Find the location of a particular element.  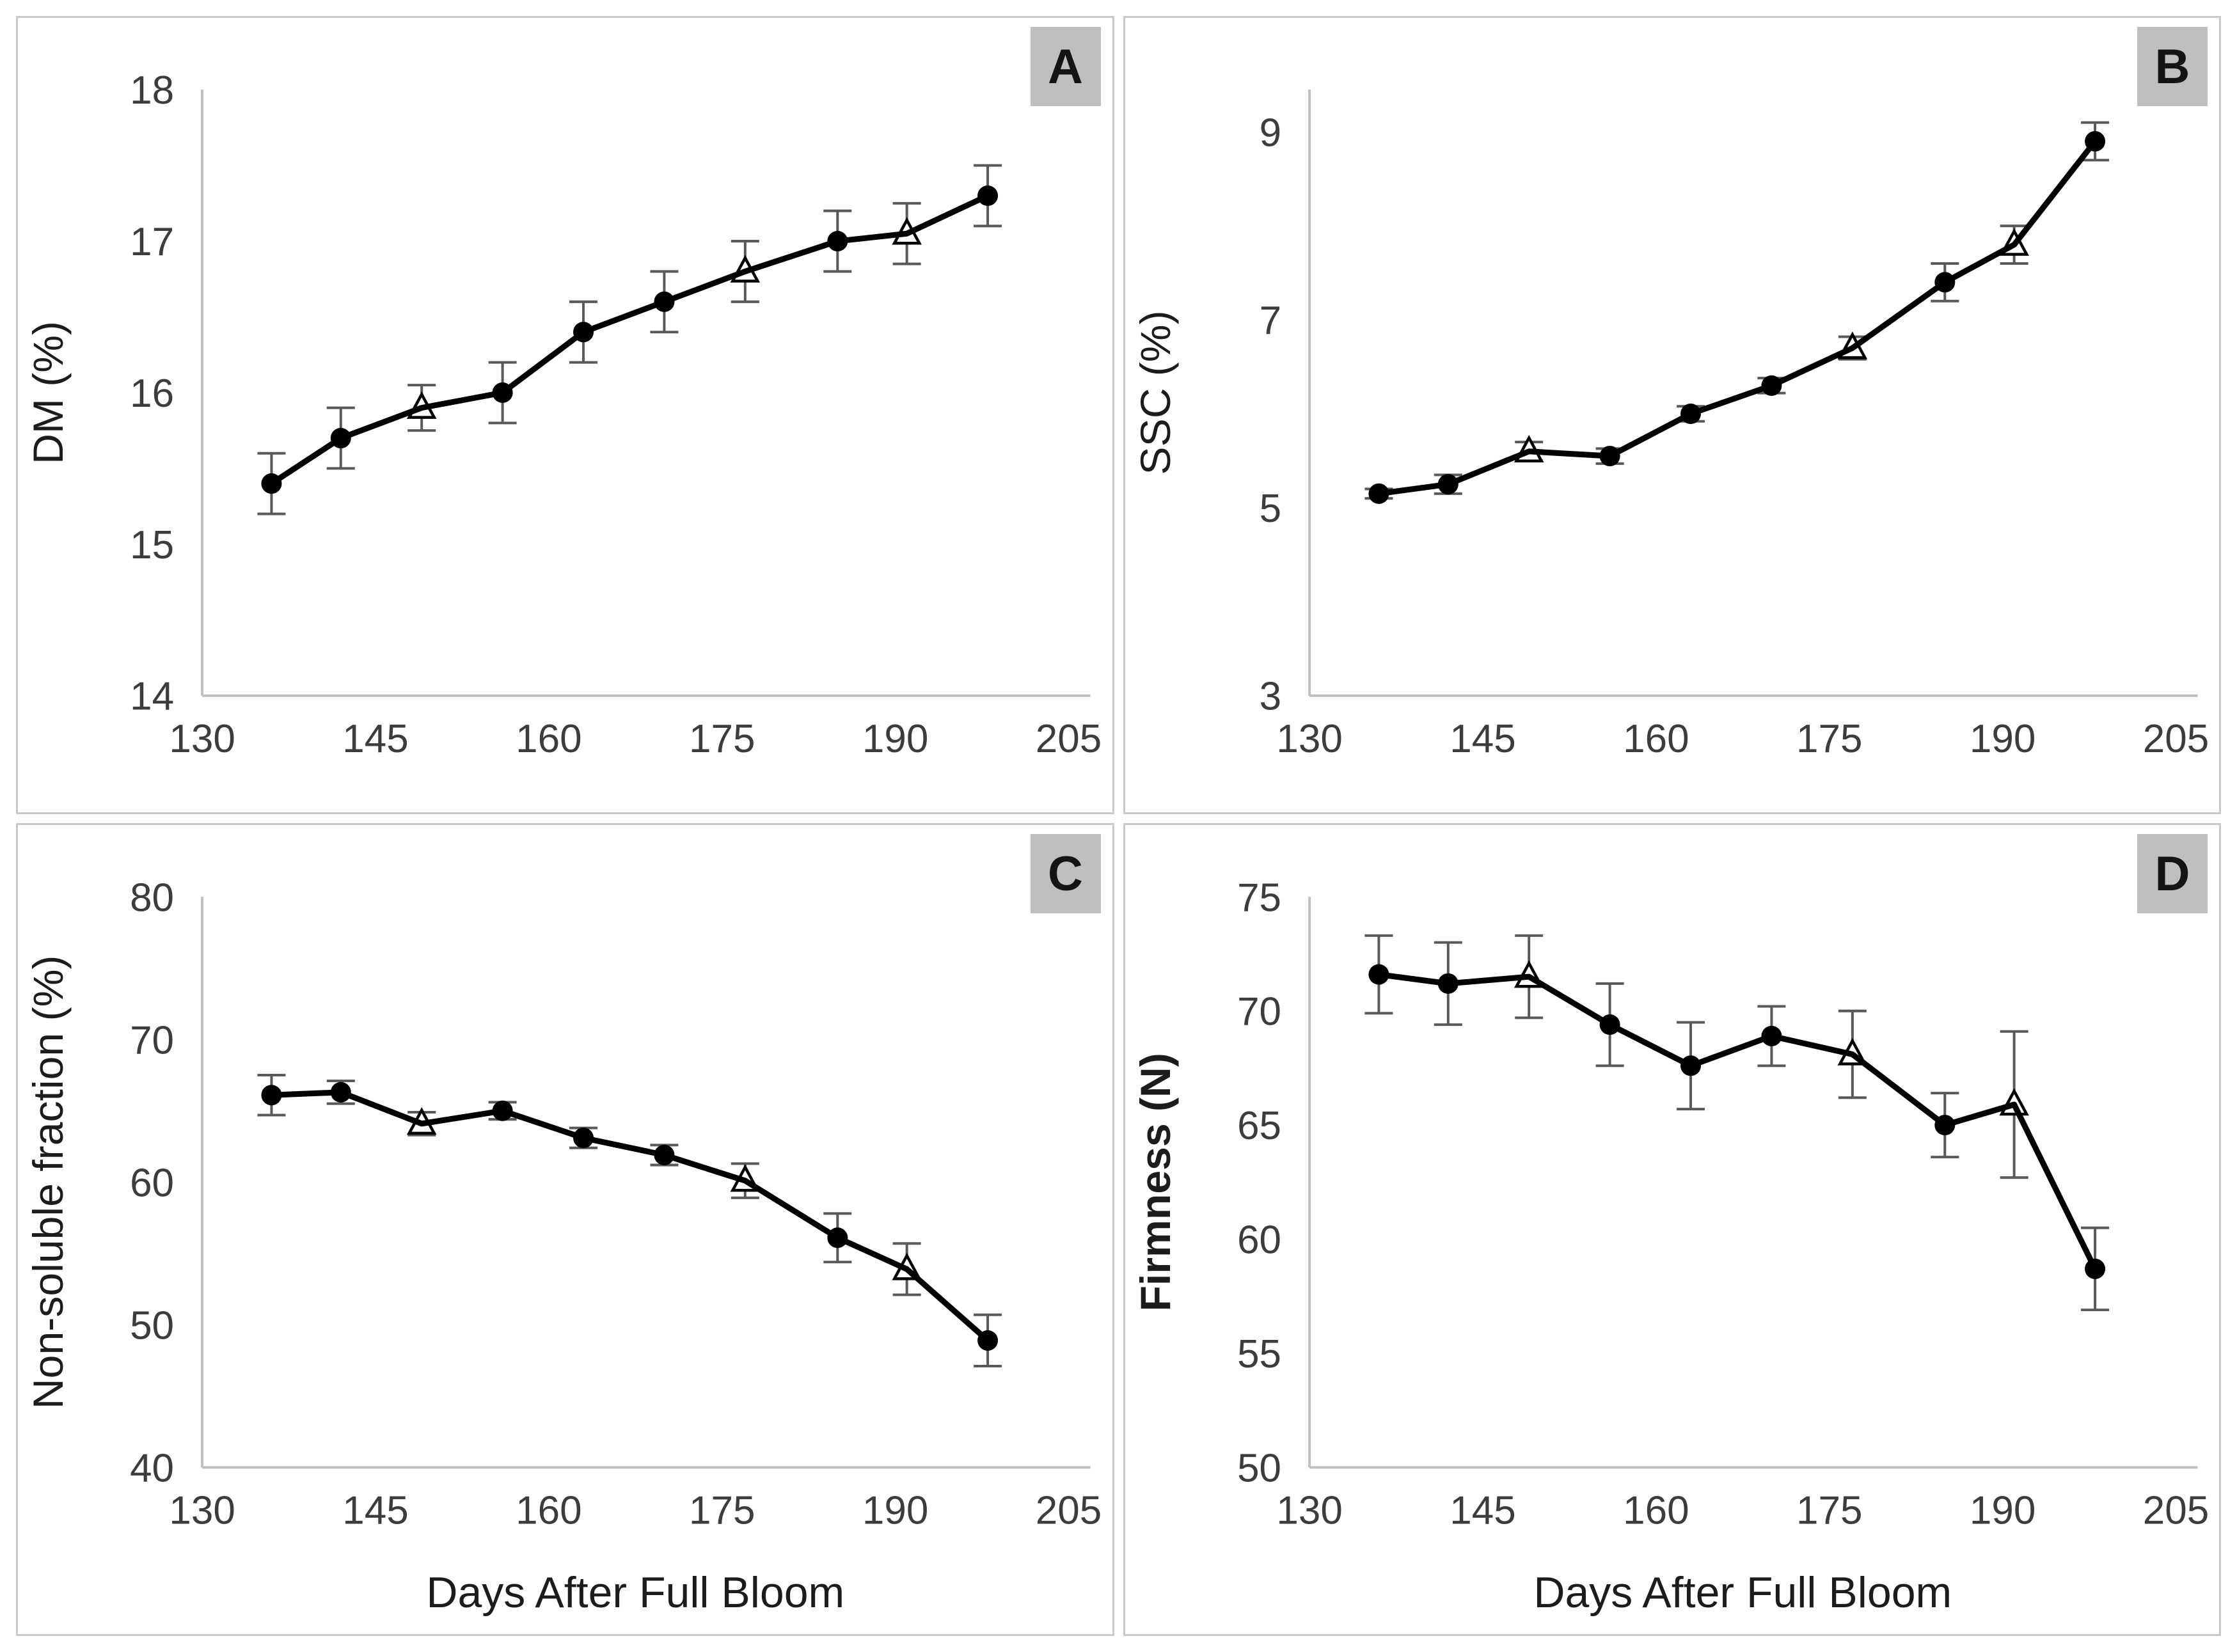

y-axis-title: Firmness (N) is located at coordinates (1156, 1182).